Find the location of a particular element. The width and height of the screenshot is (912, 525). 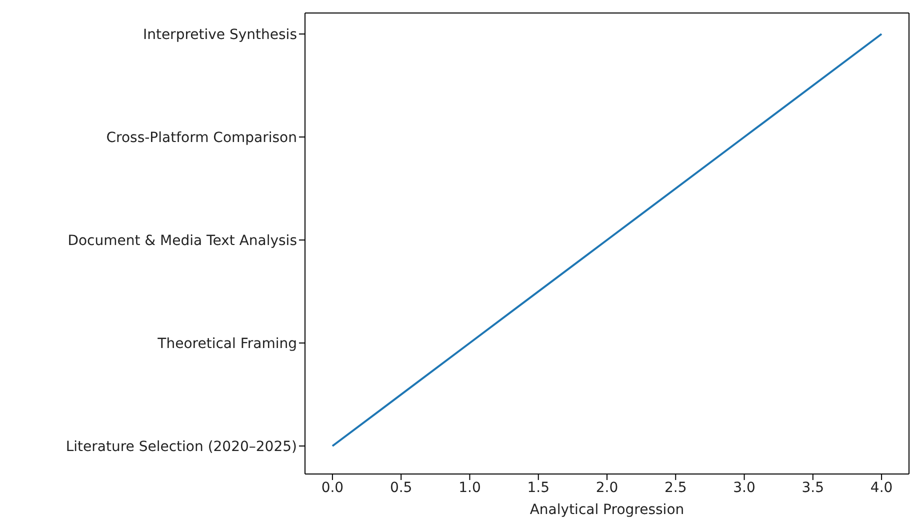

y-tick-label: Literature Selection (2020–2025) is located at coordinates (181, 446).